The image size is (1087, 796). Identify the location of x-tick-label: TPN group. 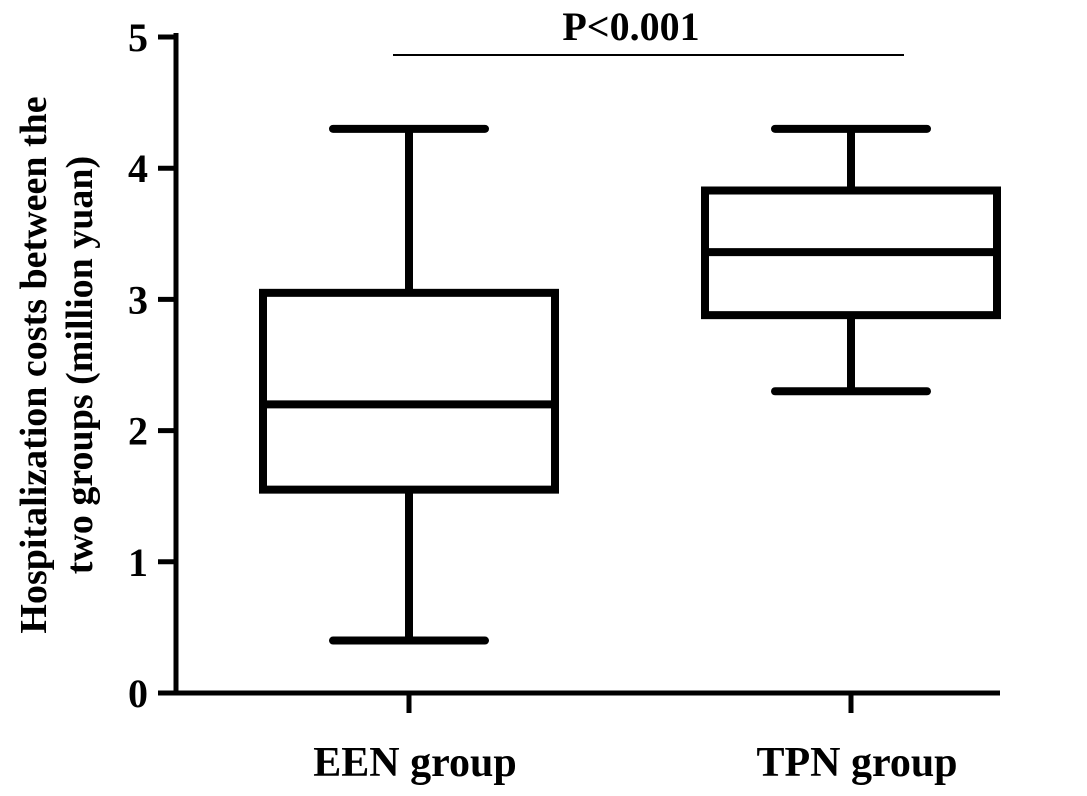
(856, 763).